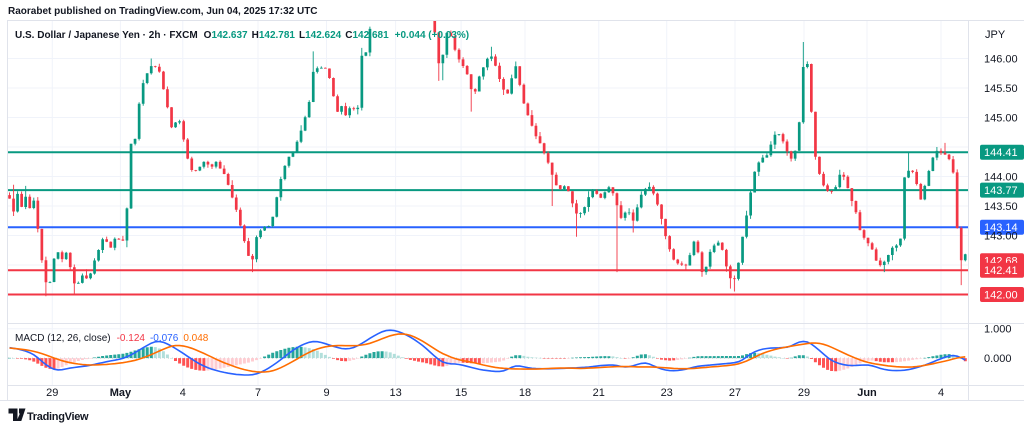 This screenshot has width=1024, height=433. Describe the element at coordinates (326, 393) in the screenshot. I see `svg-text: 9` at that location.